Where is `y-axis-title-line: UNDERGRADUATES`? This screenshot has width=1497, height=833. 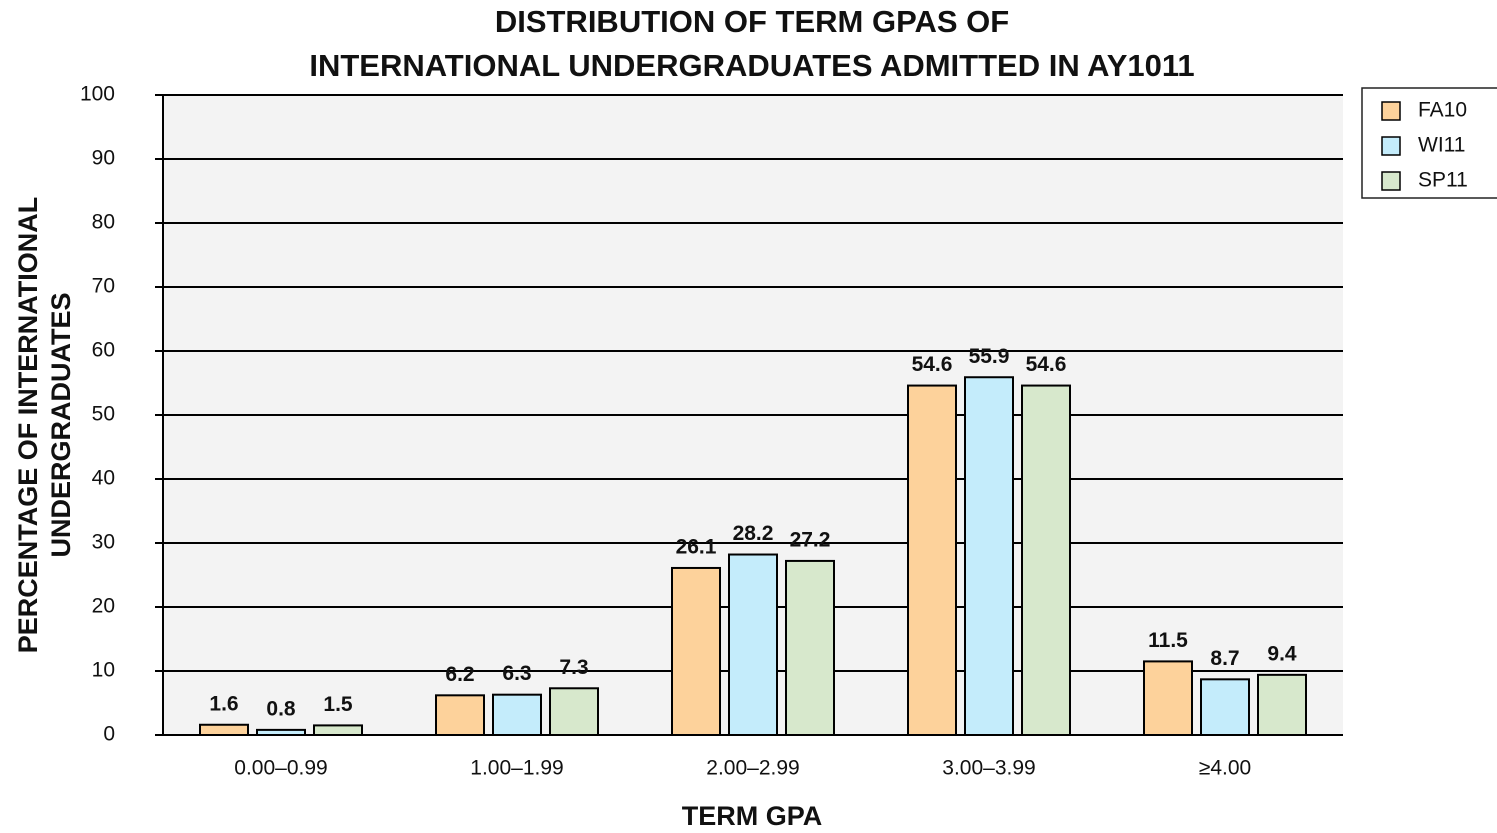 y-axis-title-line: UNDERGRADUATES is located at coordinates (61, 424).